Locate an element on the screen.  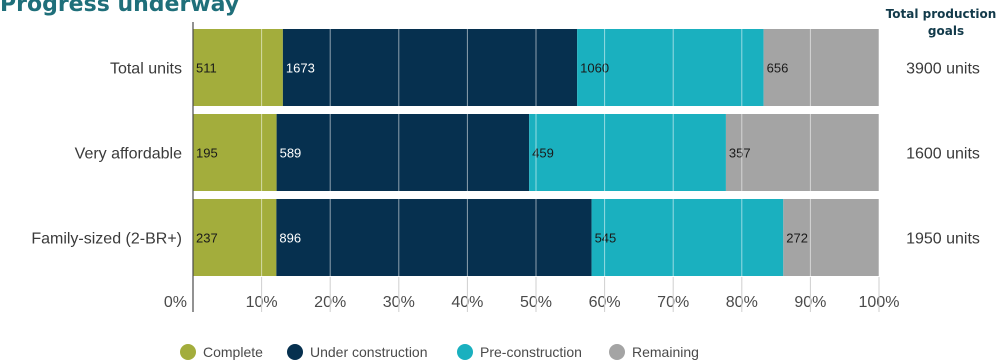
data-label: 237 is located at coordinates (207, 238).